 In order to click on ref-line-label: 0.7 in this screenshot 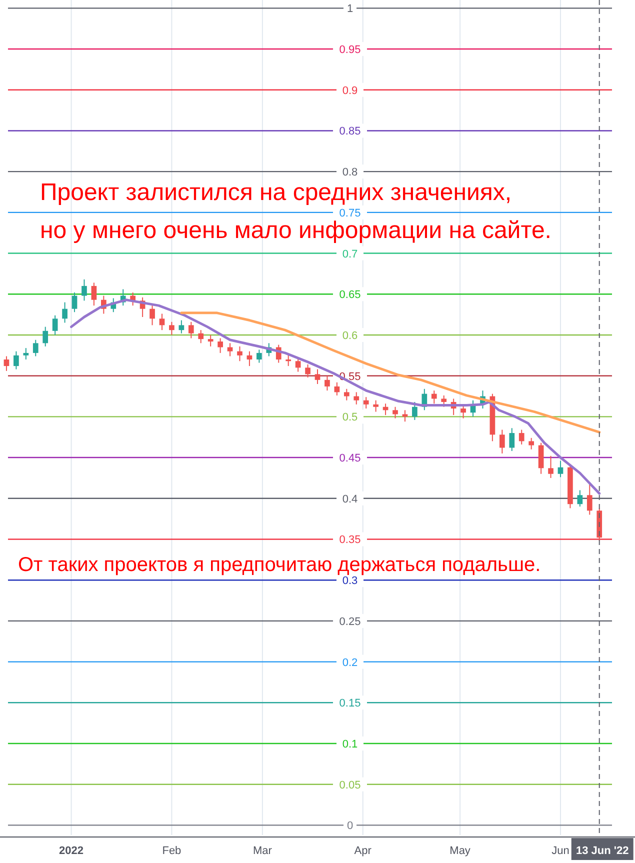, I will do `click(350, 254)`.